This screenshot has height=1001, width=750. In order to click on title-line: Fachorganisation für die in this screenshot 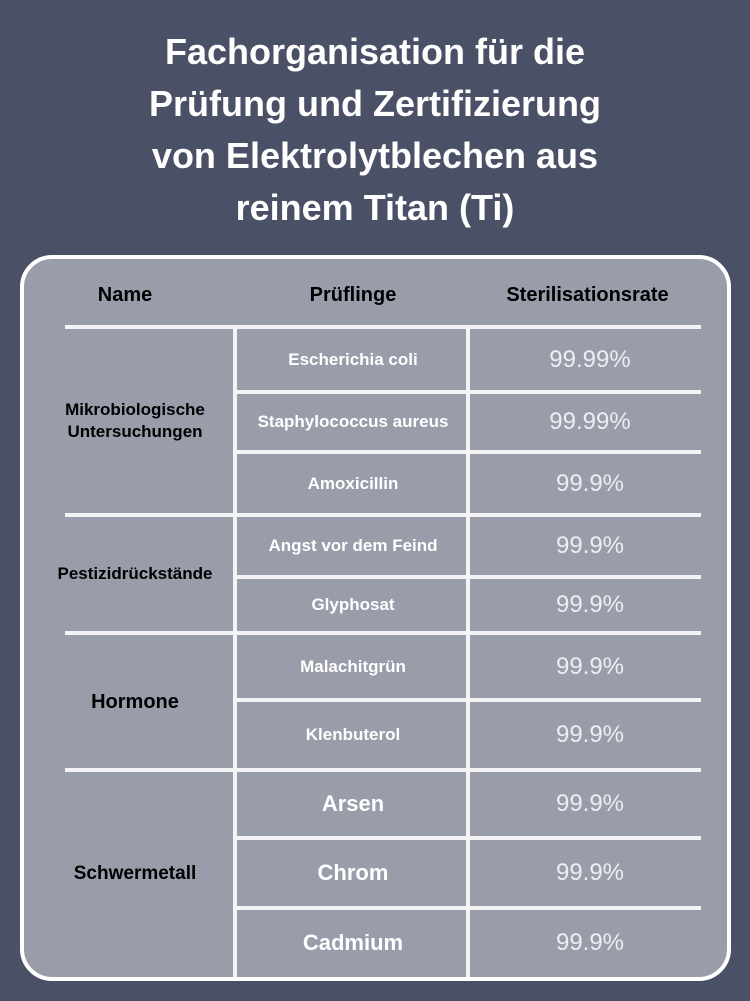, I will do `click(375, 51)`.